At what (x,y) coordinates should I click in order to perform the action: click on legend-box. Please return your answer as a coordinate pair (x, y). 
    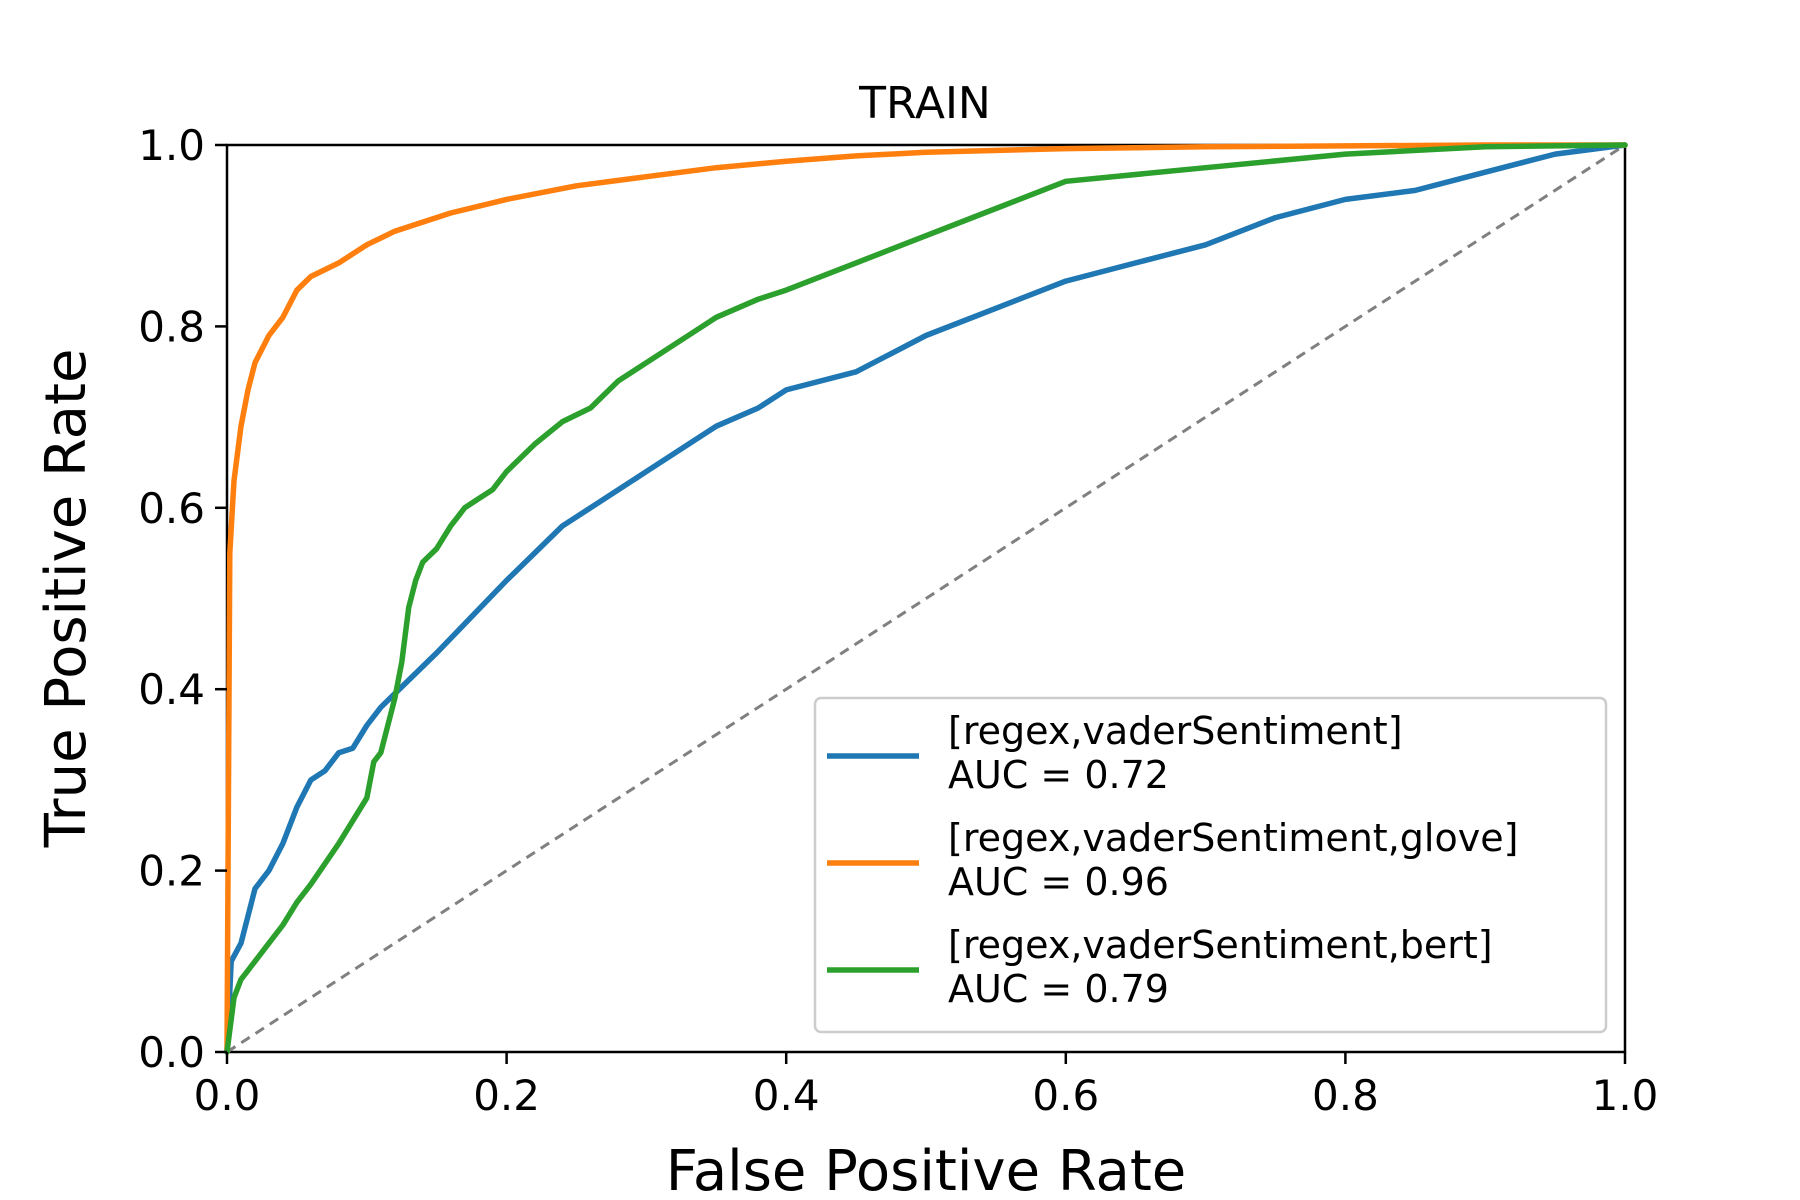
    Looking at the image, I should click on (1210, 865).